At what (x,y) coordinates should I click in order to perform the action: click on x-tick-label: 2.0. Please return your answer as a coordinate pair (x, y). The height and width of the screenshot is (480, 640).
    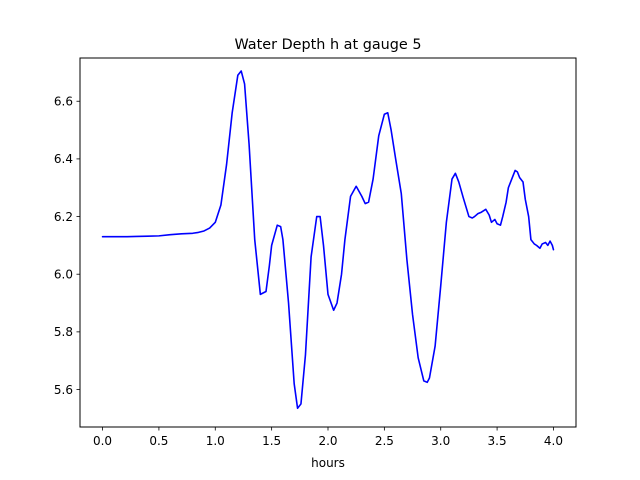
    Looking at the image, I should click on (327, 441).